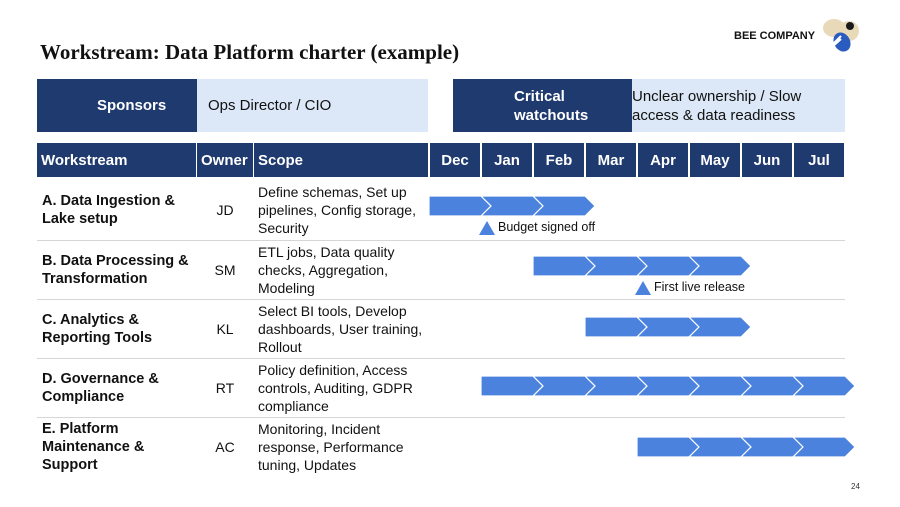  Describe the element at coordinates (115, 269) in the screenshot. I see `workstream-name: B. Data Processing & Transformation` at that location.